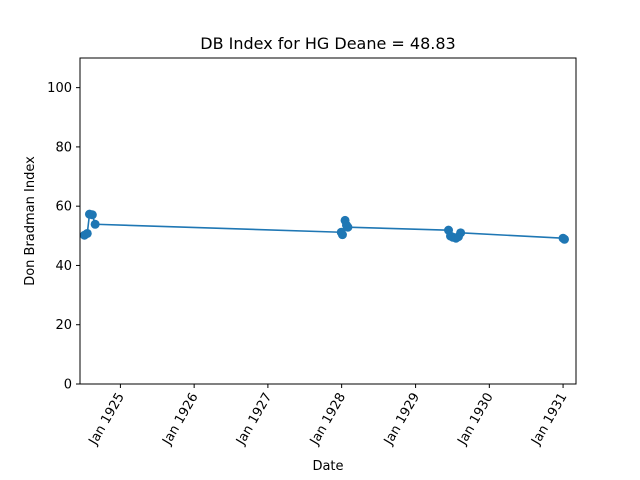  I want to click on x-axis-label: Date, so click(327, 466).